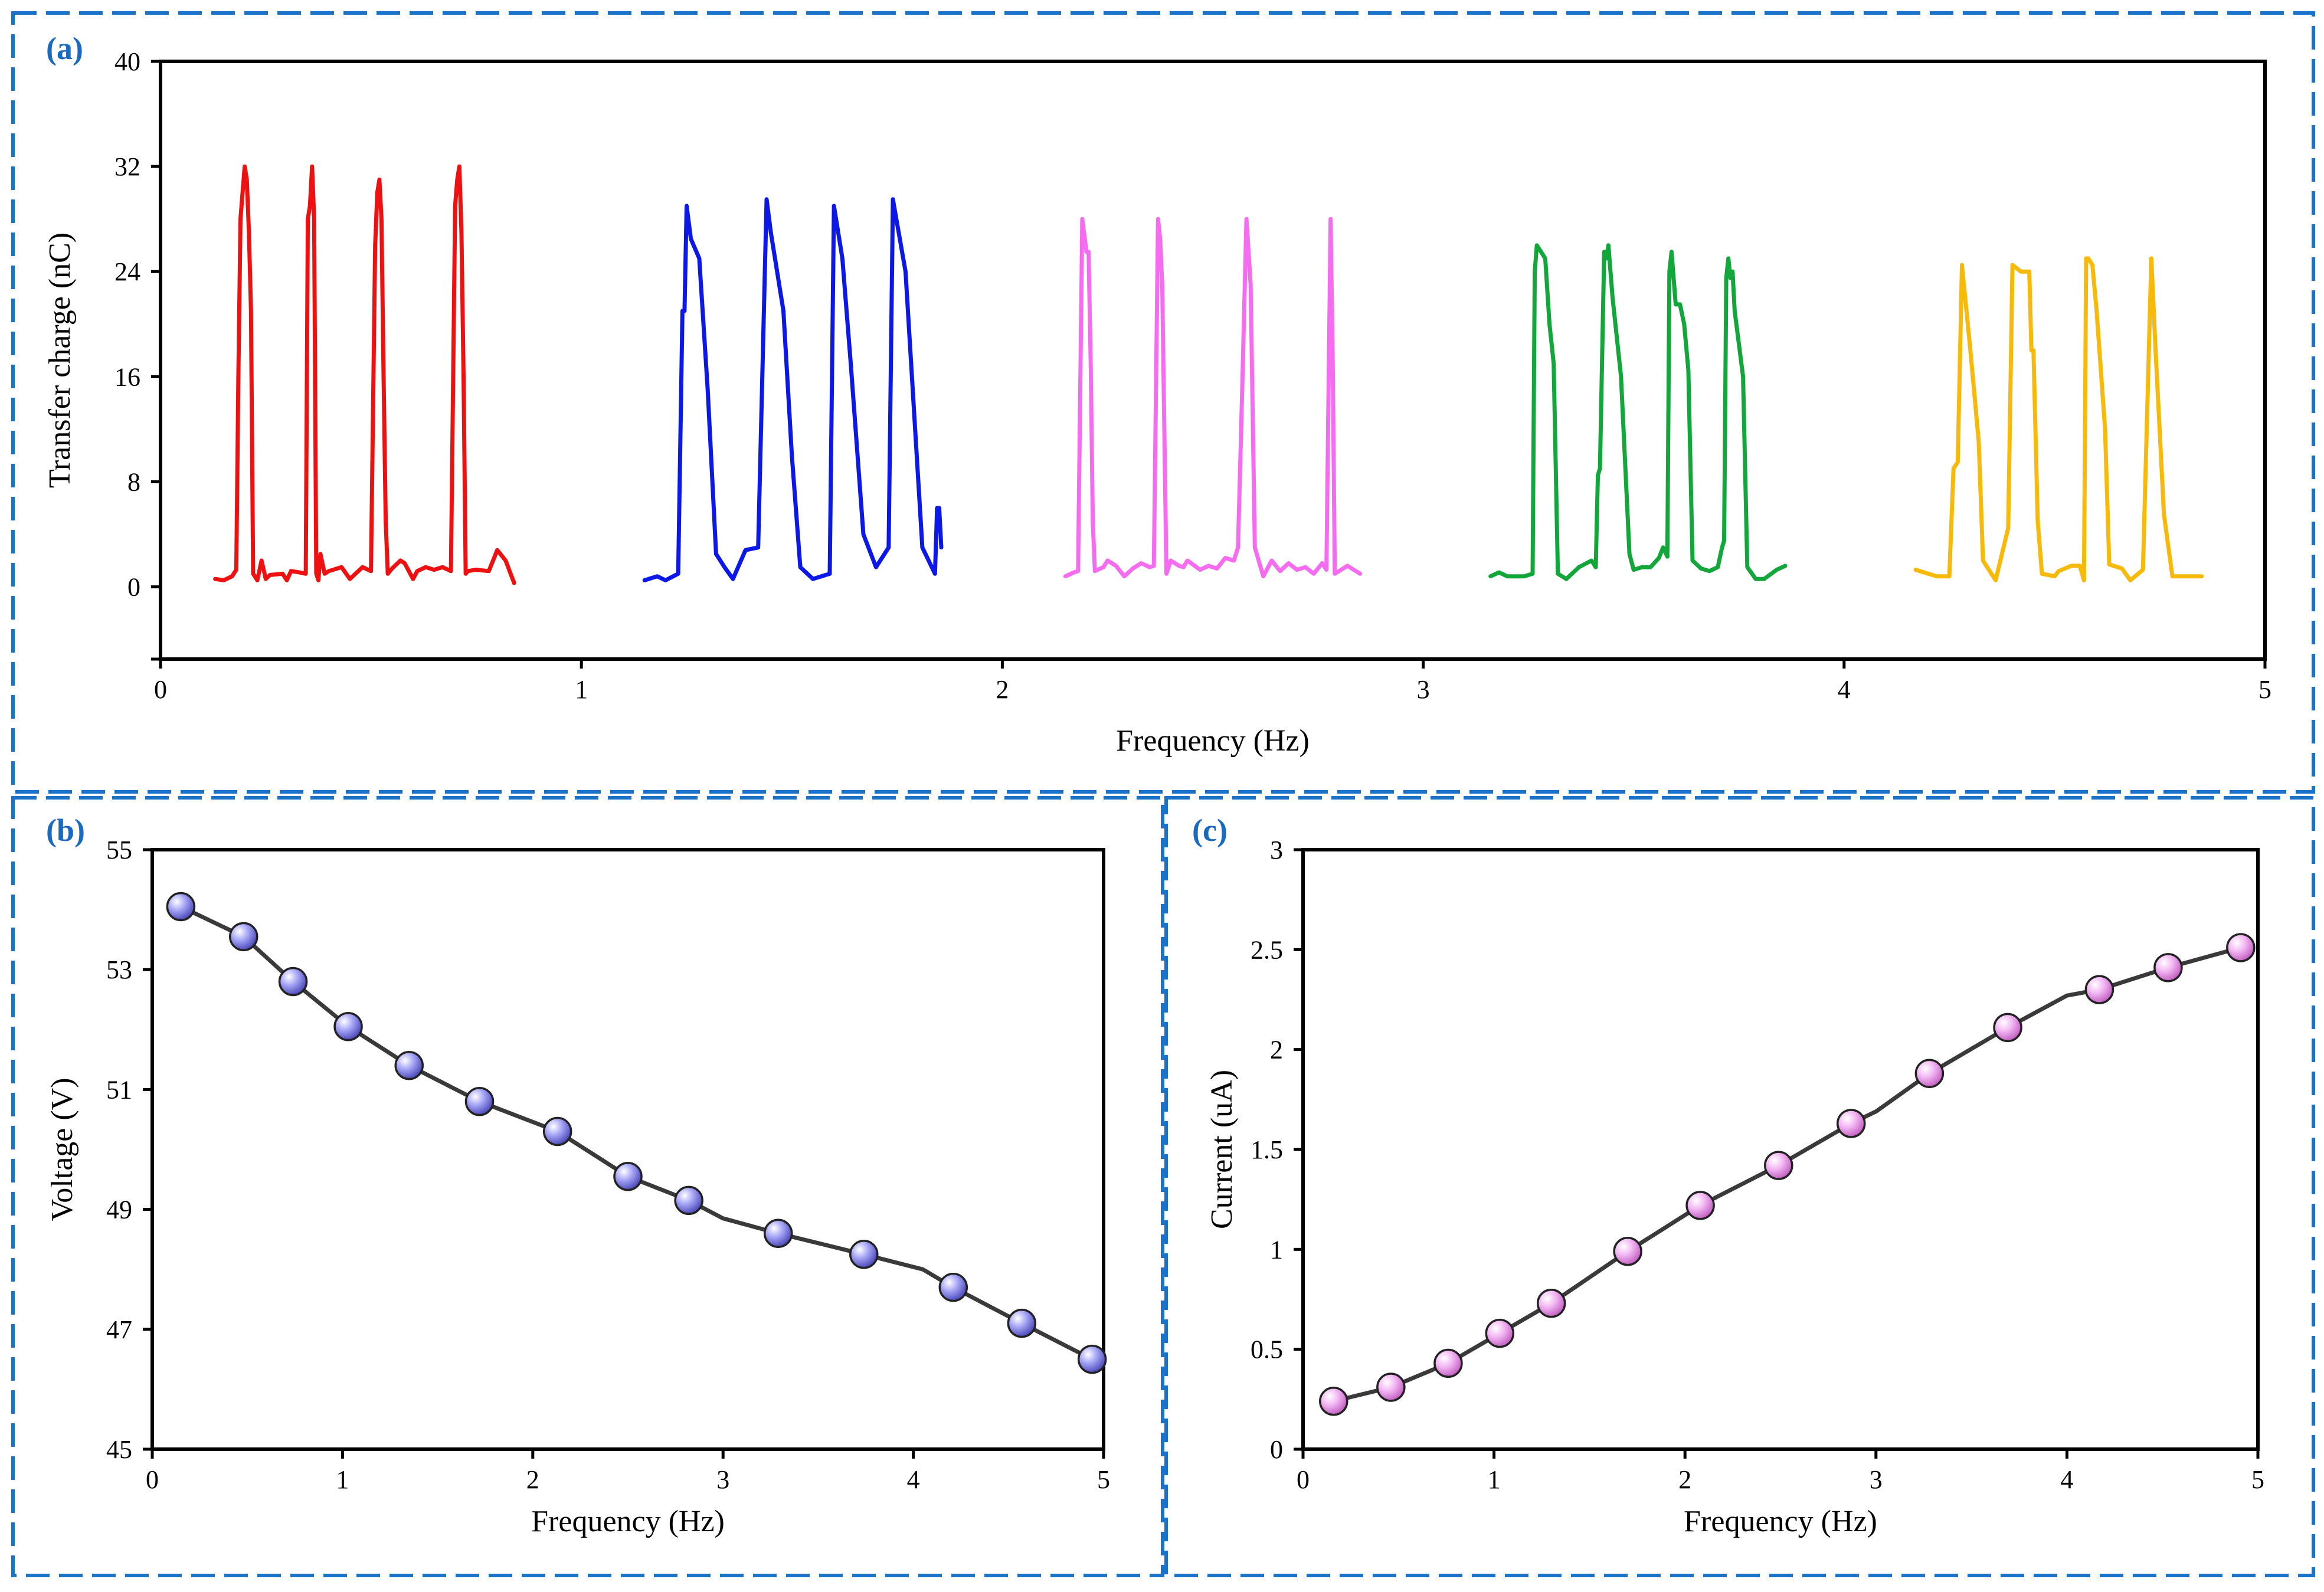 This screenshot has height=1592, width=2324. I want to click on y-tick-label: 0.5, so click(1267, 1350).